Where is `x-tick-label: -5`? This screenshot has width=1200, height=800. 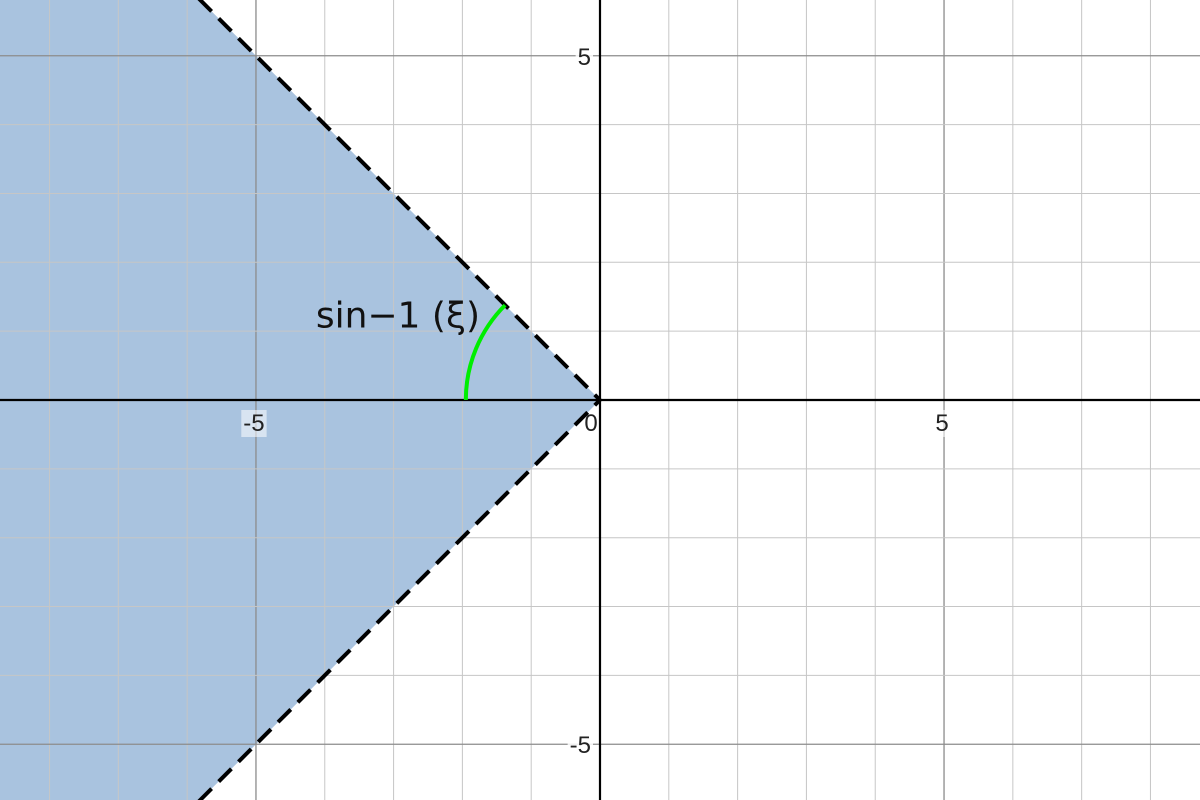 x-tick-label: -5 is located at coordinates (253, 423).